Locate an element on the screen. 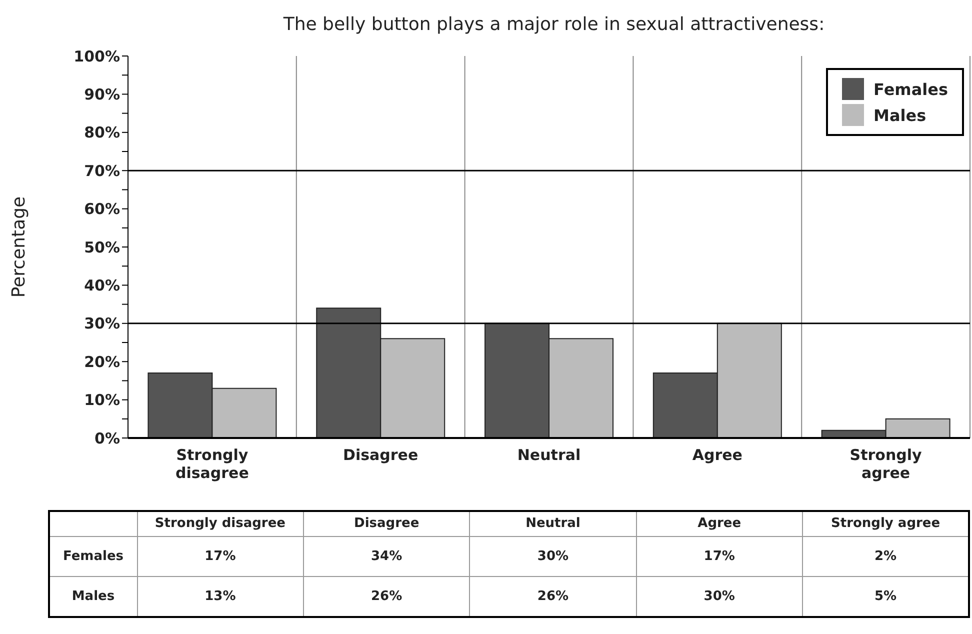  y-tick-label: 30% is located at coordinates (102, 323).